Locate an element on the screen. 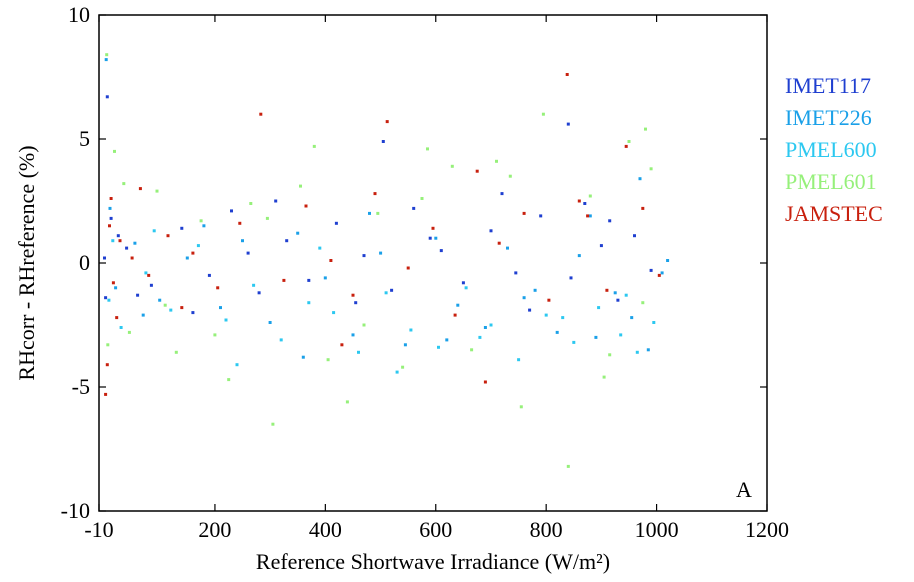 The image size is (914, 582). legend-entry-jamstec: JAMSTEC is located at coordinates (834, 213).